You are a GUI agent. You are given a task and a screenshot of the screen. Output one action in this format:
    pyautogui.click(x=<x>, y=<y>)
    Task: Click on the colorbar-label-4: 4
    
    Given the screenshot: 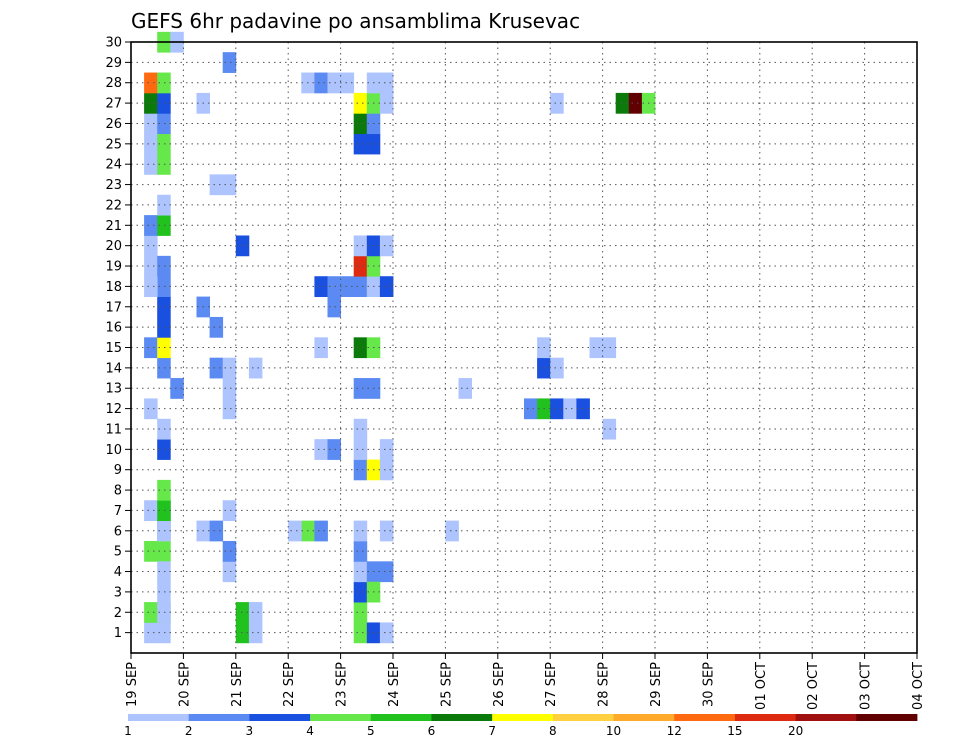 What is the action you would take?
    pyautogui.click(x=310, y=731)
    